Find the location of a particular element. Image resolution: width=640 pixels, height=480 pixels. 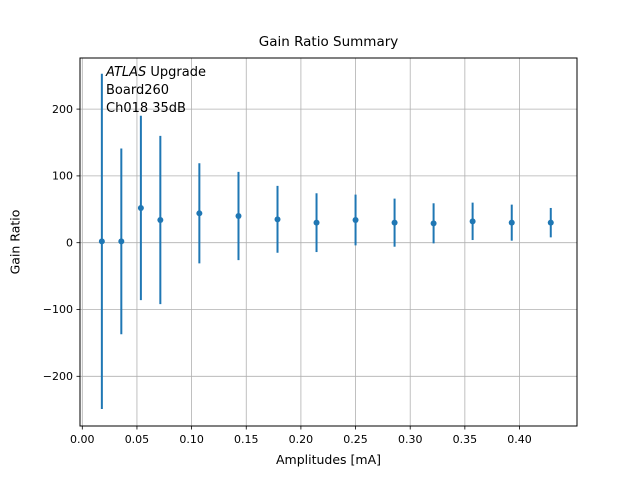

x-tick-label: 0.05 is located at coordinates (137, 439).